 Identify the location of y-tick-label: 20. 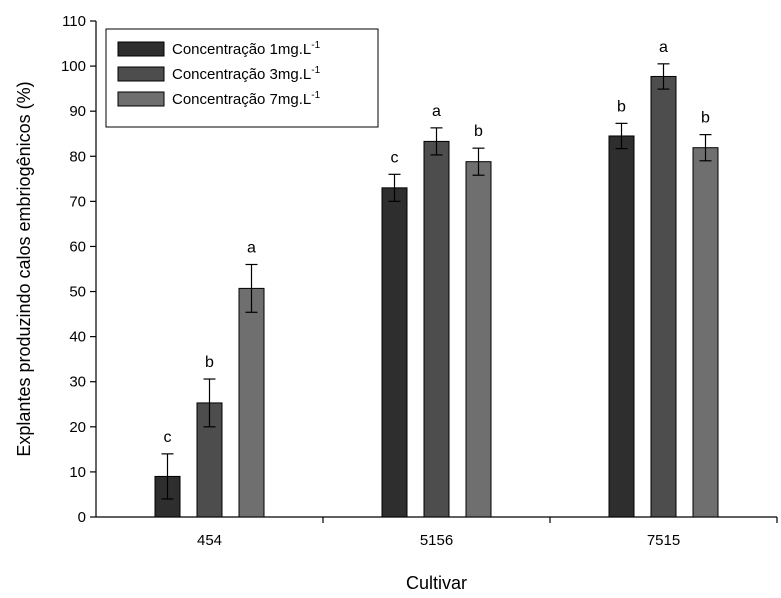
(77, 427).